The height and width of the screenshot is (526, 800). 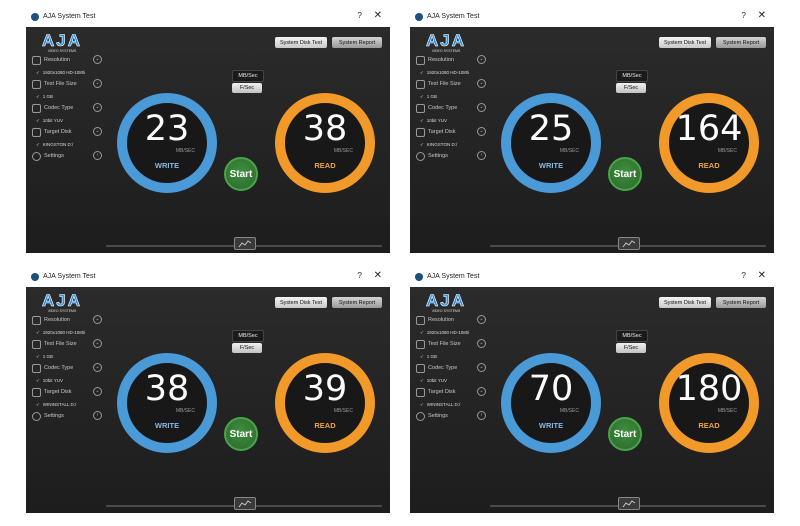 I want to click on disk-icon, so click(x=36, y=132).